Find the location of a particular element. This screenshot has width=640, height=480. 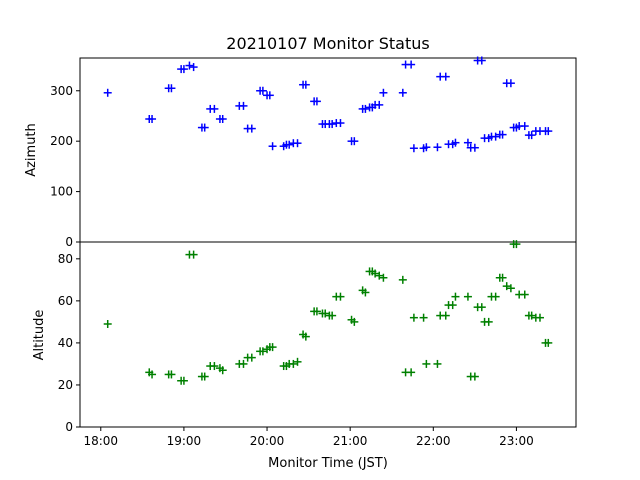

time-x-ticks: 18:00 19:00 20:00 21:00 22:00 23:00 is located at coordinates (308, 437).